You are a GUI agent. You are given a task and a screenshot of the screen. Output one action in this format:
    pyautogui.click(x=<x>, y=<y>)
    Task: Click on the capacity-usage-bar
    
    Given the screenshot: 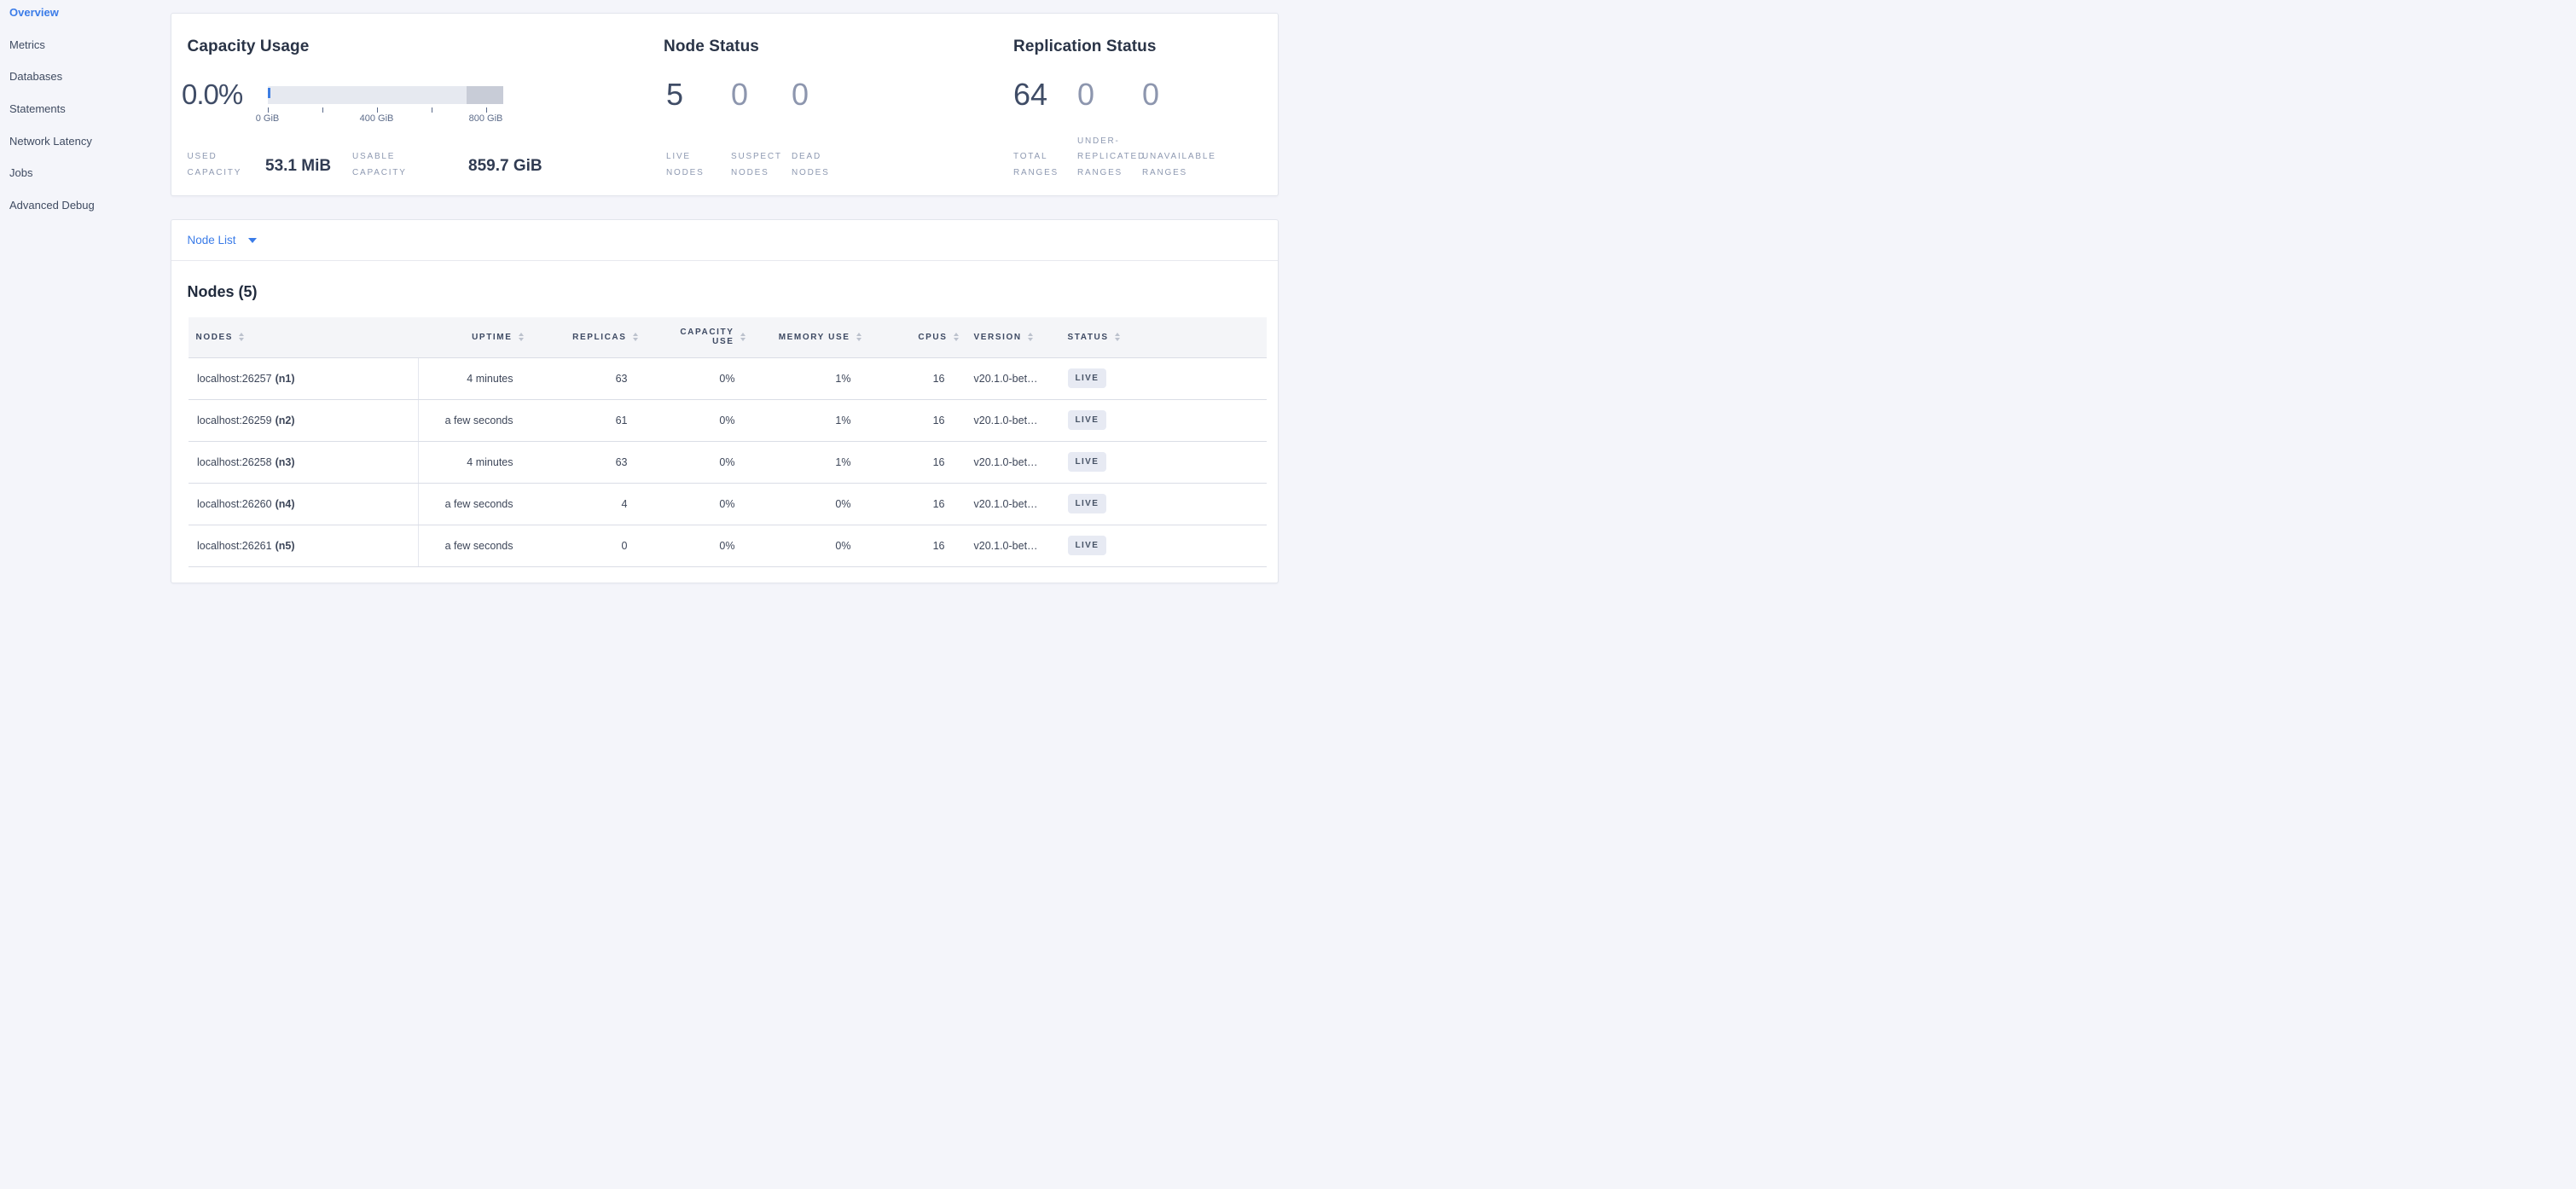 What is the action you would take?
    pyautogui.click(x=385, y=95)
    